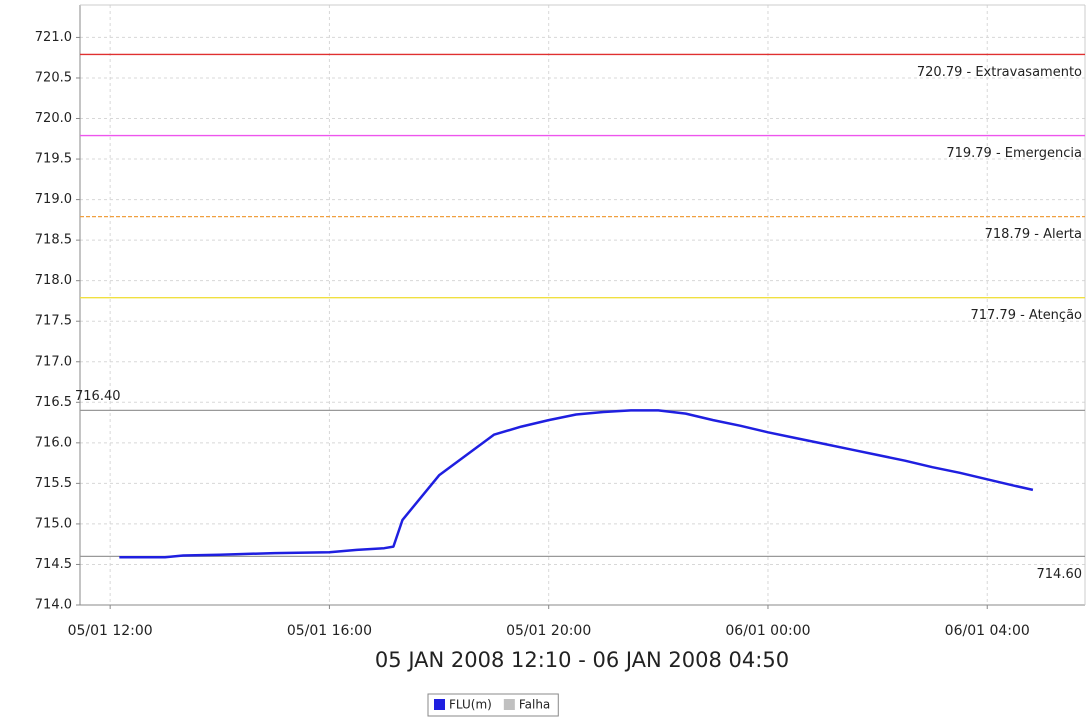 The height and width of the screenshot is (723, 1090). What do you see at coordinates (329, 631) in the screenshot?
I see `x-tick-label: 05/01 16:00` at bounding box center [329, 631].